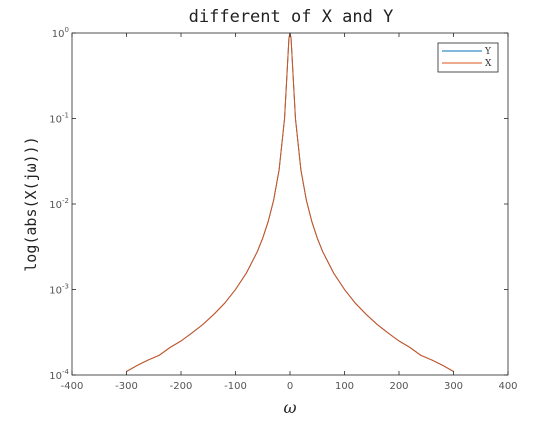 The width and height of the screenshot is (560, 424). What do you see at coordinates (59, 119) in the screenshot?
I see `y-tick-label: 10⁻¹` at bounding box center [59, 119].